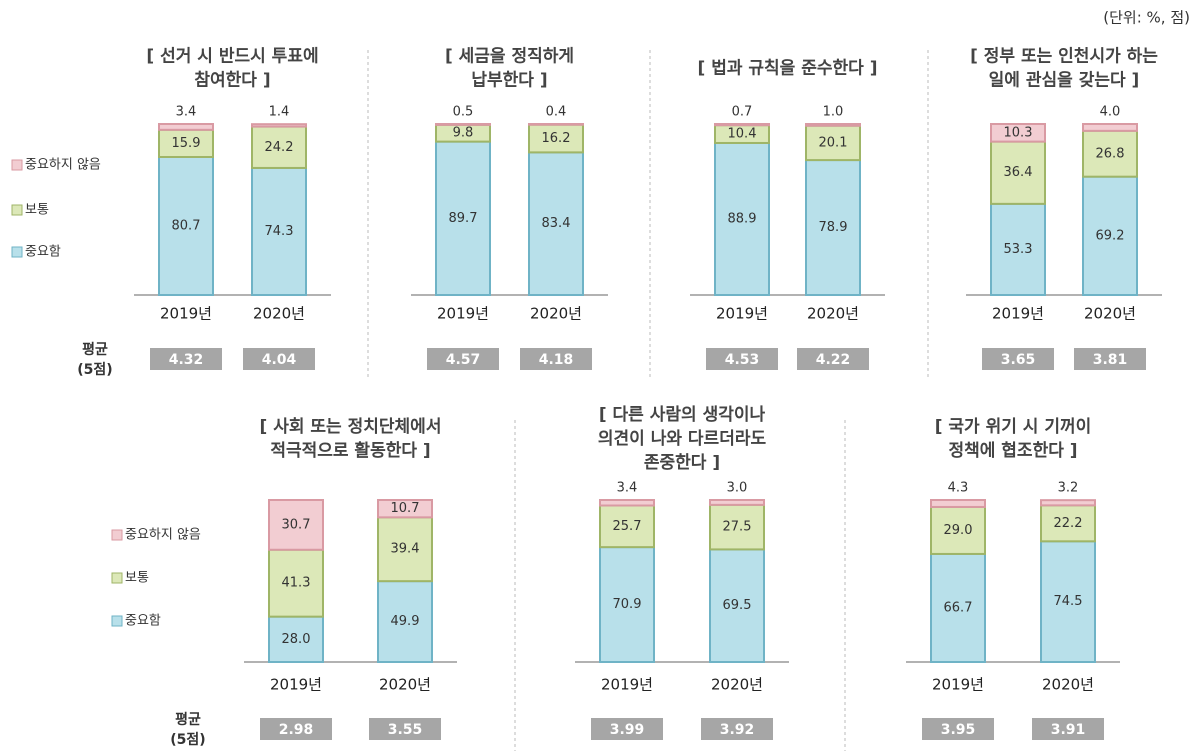 The width and height of the screenshot is (1202, 751). Describe the element at coordinates (137, 578) in the screenshot. I see `legend-label: 보통` at that location.